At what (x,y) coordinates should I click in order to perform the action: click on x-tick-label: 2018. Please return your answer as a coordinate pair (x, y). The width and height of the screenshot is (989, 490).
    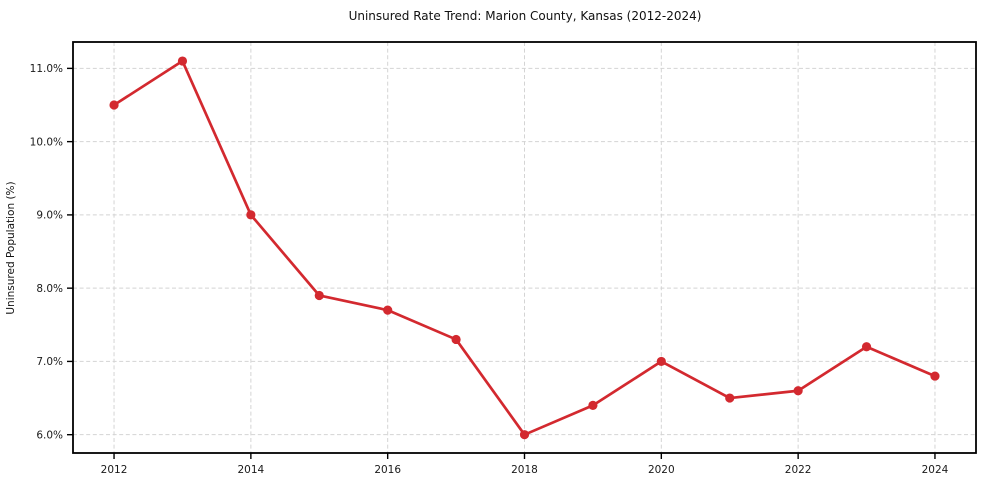
    Looking at the image, I should click on (524, 470).